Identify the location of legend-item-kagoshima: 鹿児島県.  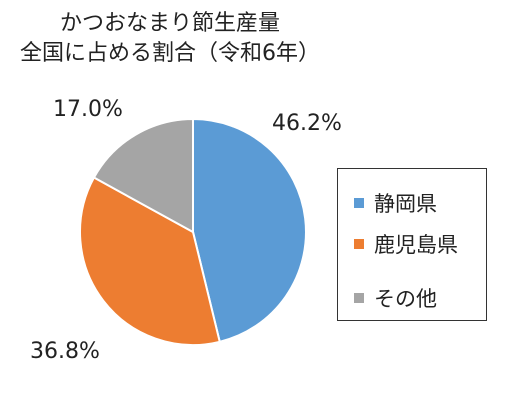
(406, 244).